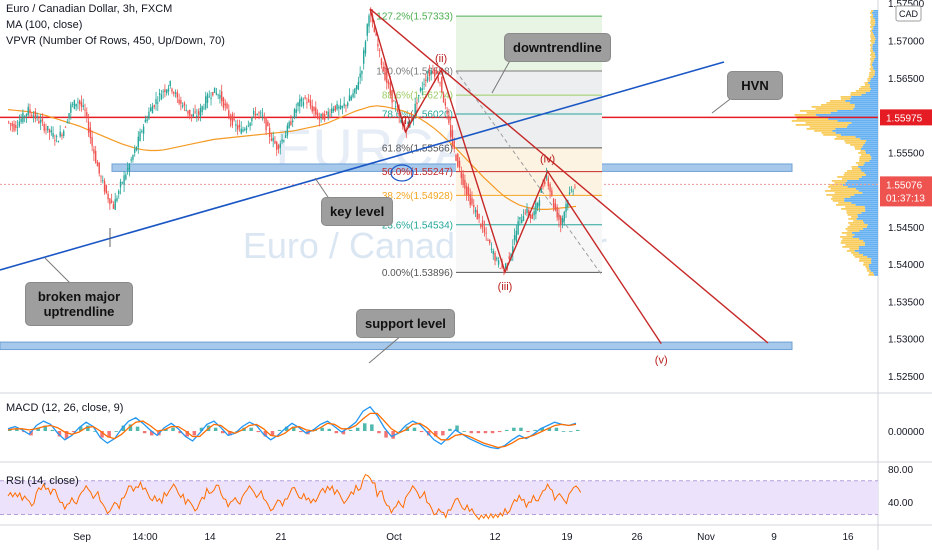 The height and width of the screenshot is (555, 932). What do you see at coordinates (505, 287) in the screenshot?
I see `wave-label-iii: (iii)` at bounding box center [505, 287].